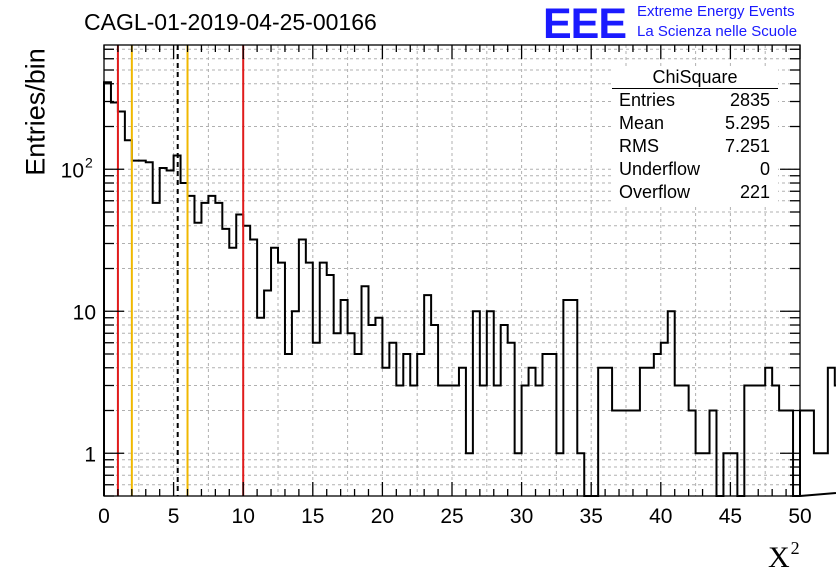 The width and height of the screenshot is (836, 575). Describe the element at coordinates (591, 516) in the screenshot. I see `x-tick-label: 35` at that location.